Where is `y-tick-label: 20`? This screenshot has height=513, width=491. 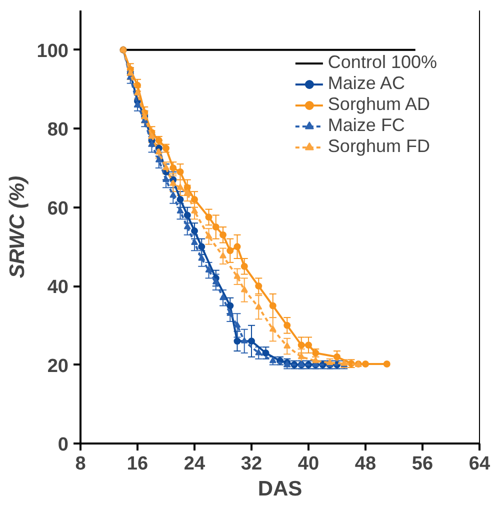 y-tick-label: 20 is located at coordinates (58, 366).